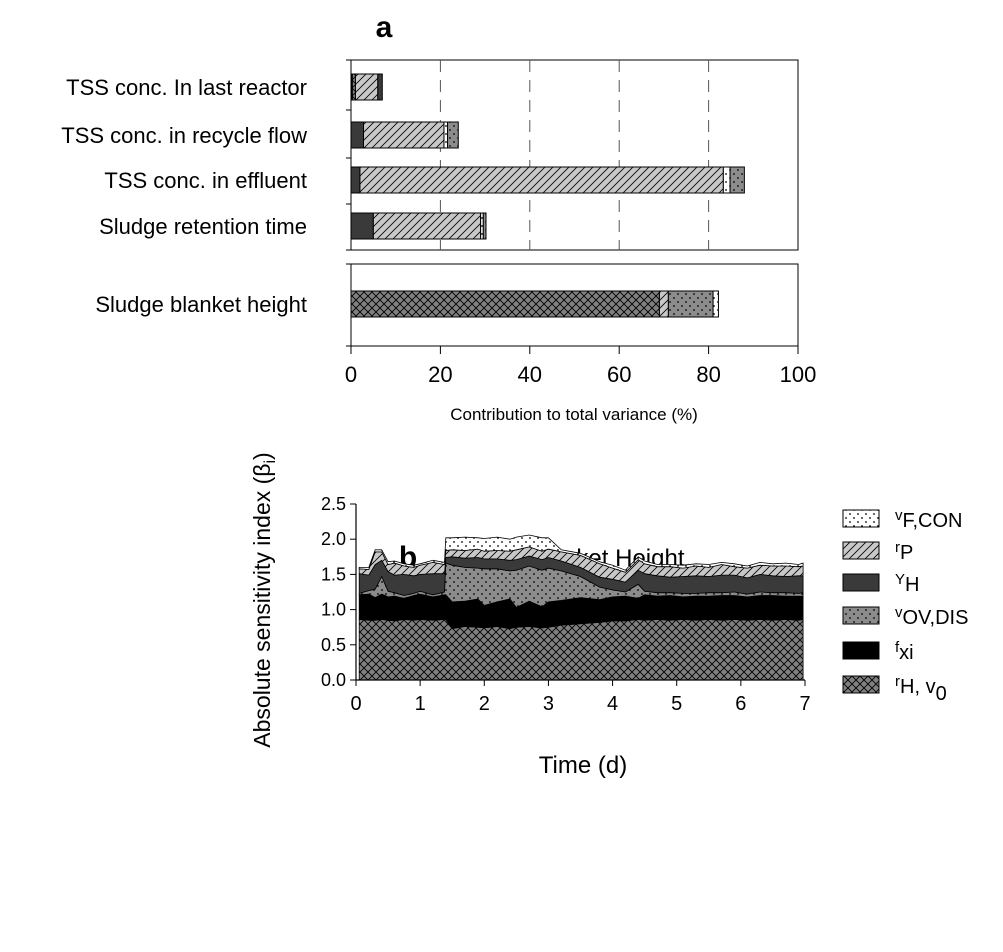 The height and width of the screenshot is (952, 1003). What do you see at coordinates (333, 574) in the screenshot?
I see `y-tick-label: 1.5` at bounding box center [333, 574].